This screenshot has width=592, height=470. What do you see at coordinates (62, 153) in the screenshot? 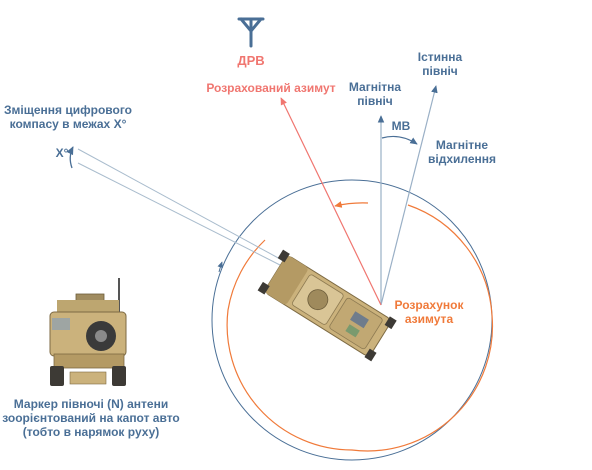
I see `x-degrees-label: X°` at bounding box center [62, 153].